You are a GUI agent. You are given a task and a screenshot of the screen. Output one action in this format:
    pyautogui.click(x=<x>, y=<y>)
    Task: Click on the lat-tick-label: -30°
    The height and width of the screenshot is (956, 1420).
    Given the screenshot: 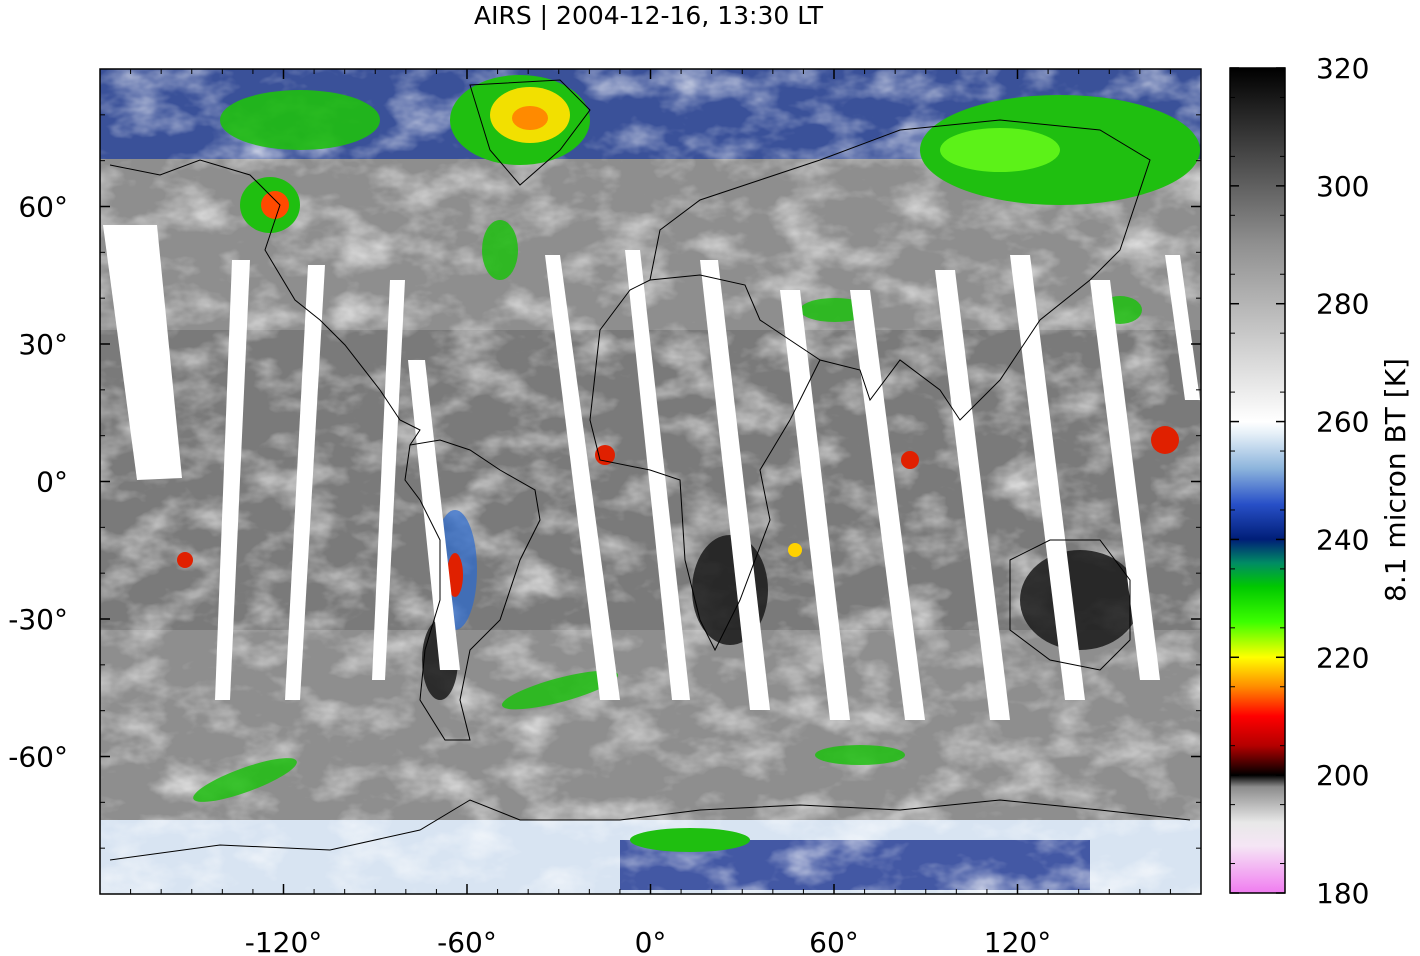 What is the action you would take?
    pyautogui.click(x=38, y=619)
    